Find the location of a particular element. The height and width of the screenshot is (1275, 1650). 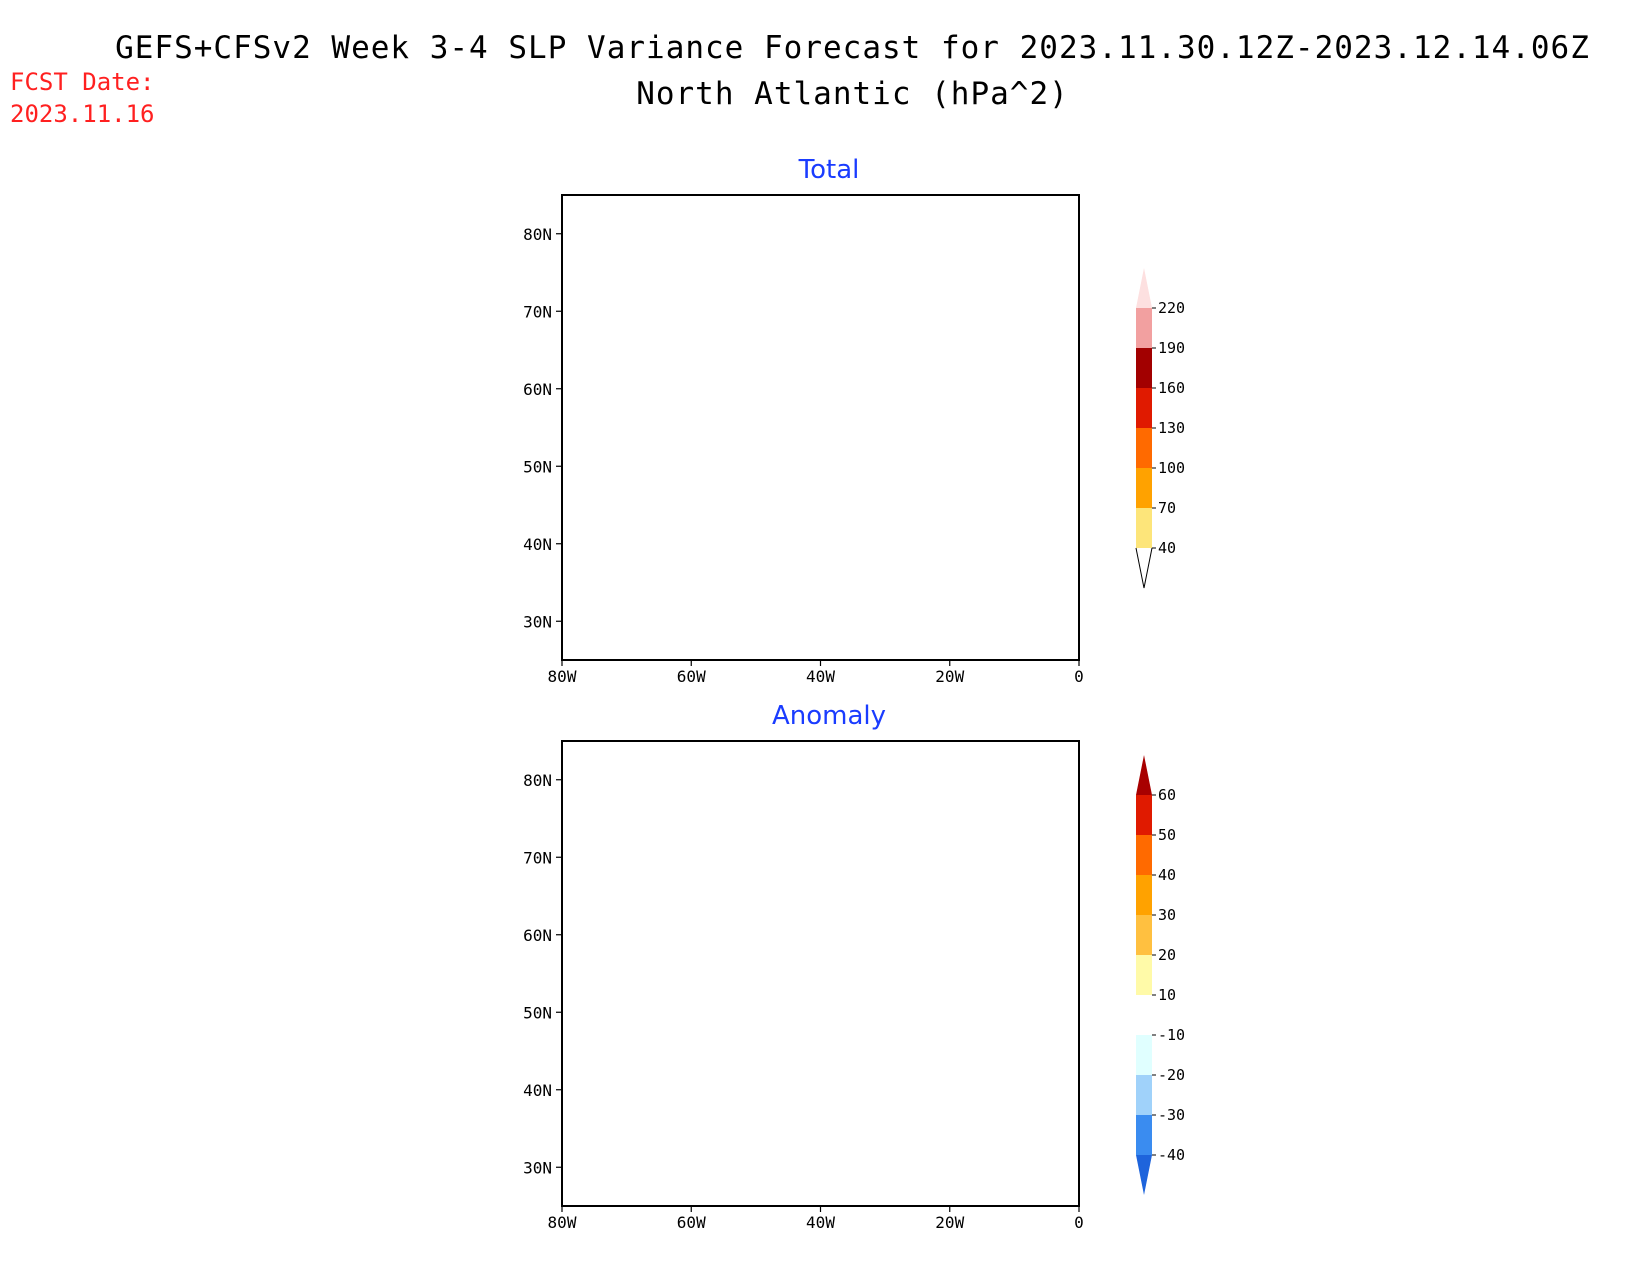

colorbar-label: 220 is located at coordinates (1171, 308).